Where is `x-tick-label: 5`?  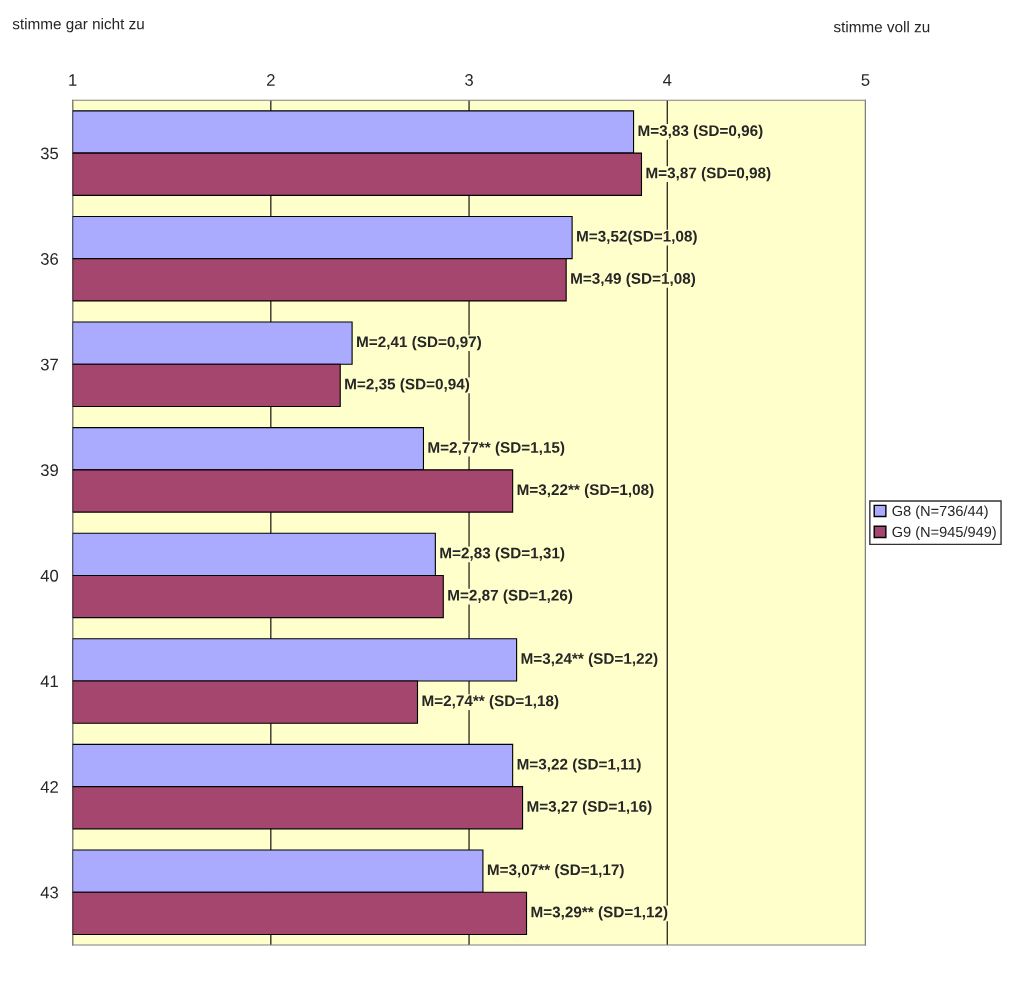
x-tick-label: 5 is located at coordinates (865, 80).